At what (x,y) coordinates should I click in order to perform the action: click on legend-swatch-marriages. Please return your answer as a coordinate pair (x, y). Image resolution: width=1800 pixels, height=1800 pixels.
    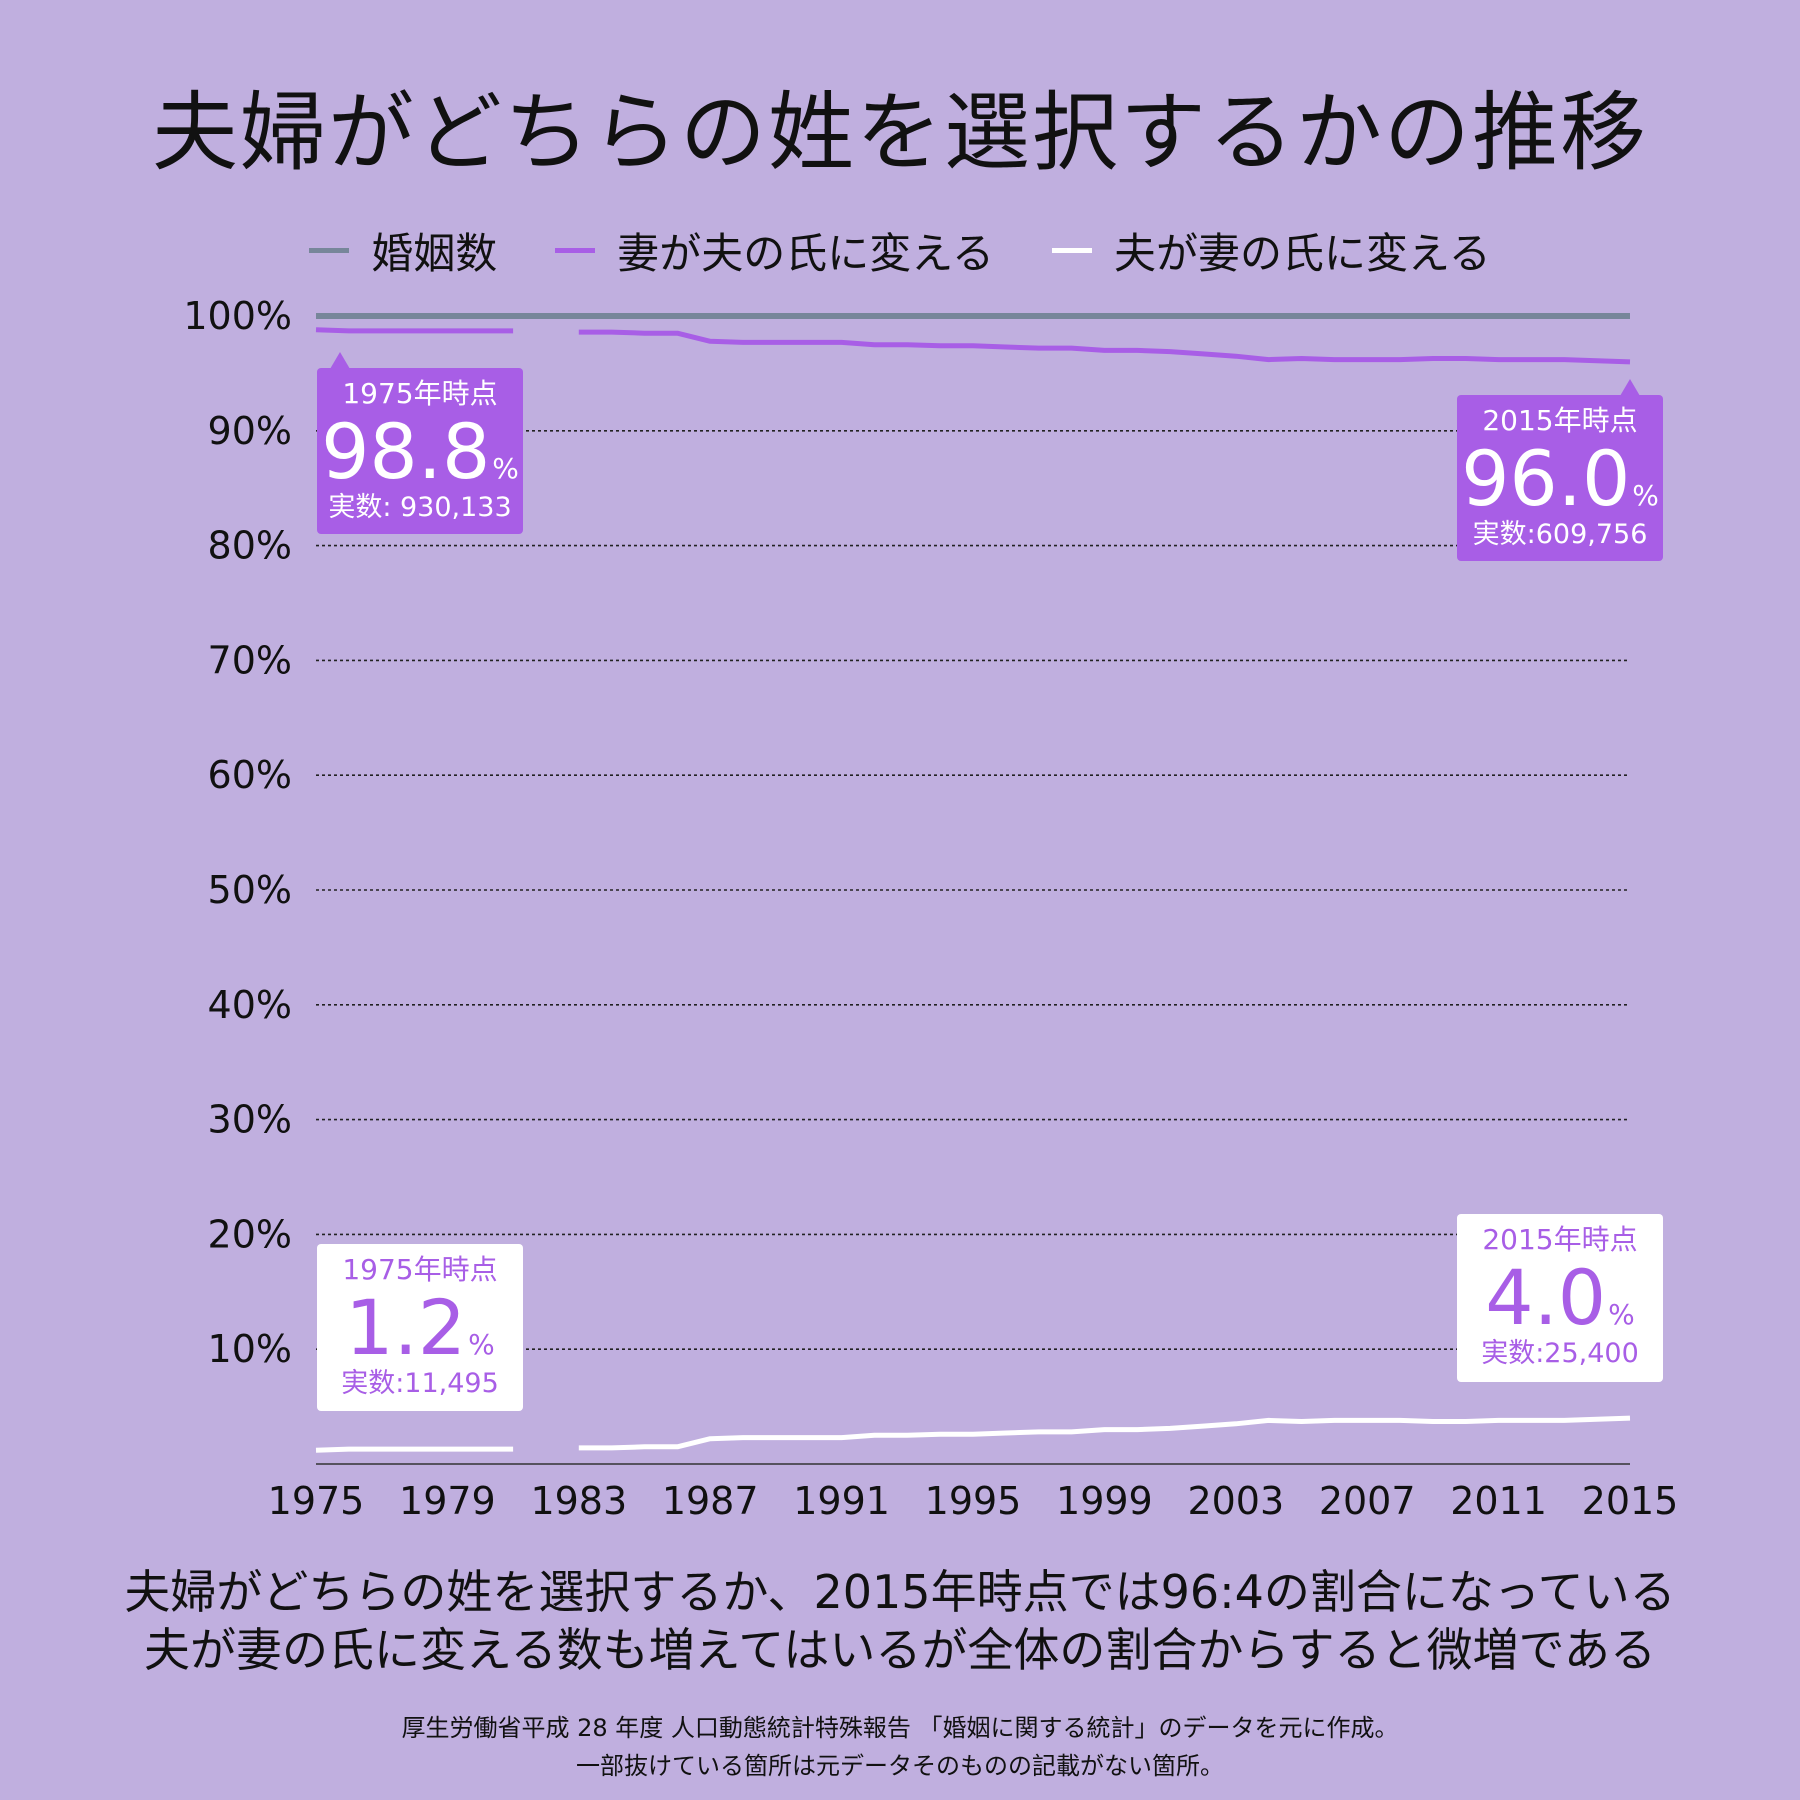
    Looking at the image, I should click on (329, 250).